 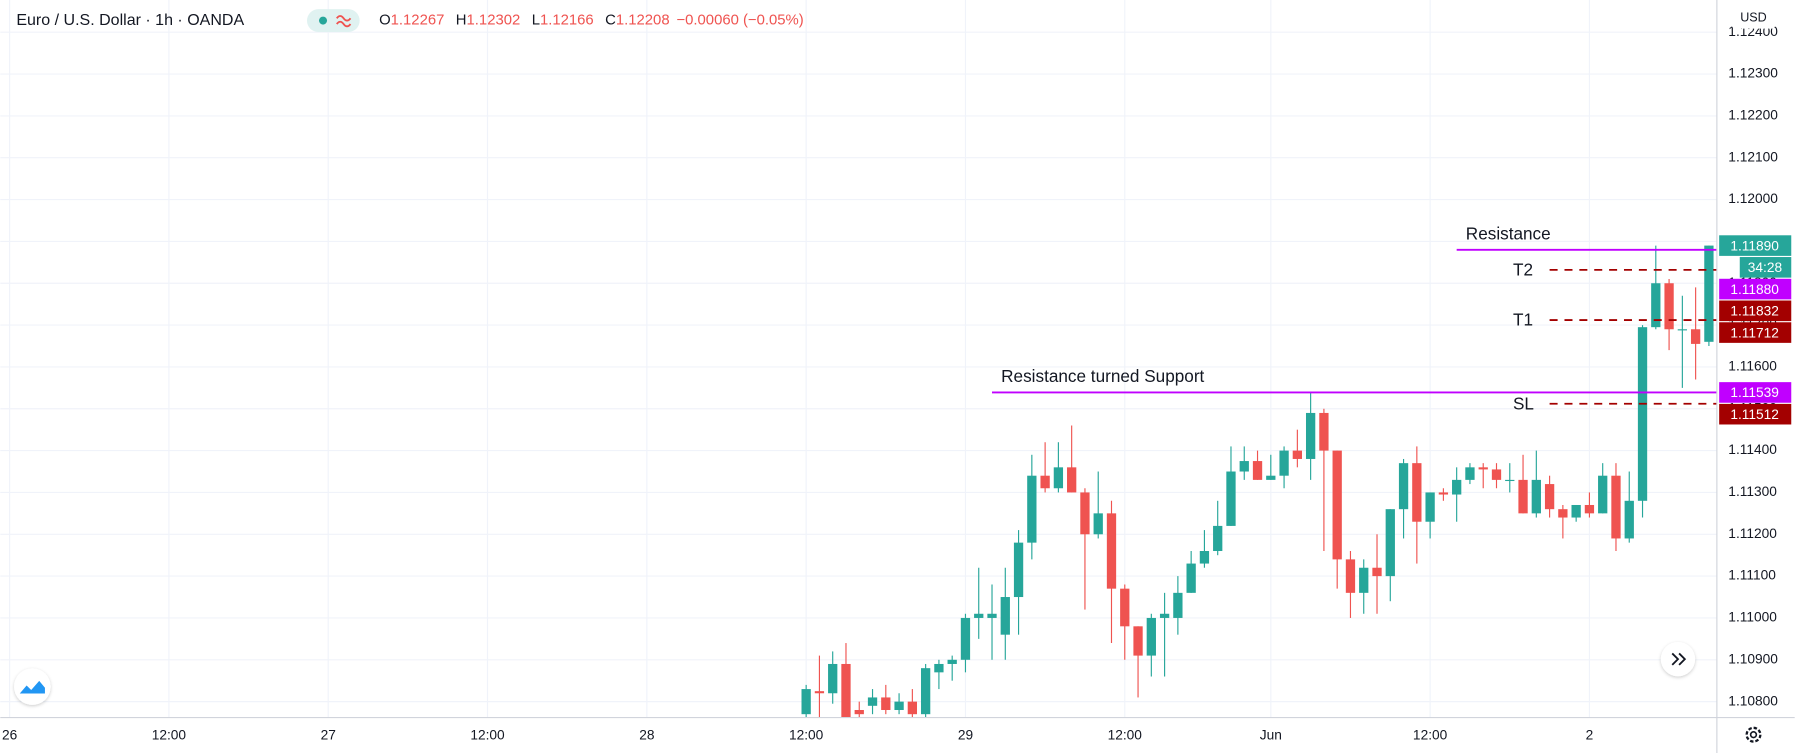 What do you see at coordinates (1753, 198) in the screenshot?
I see `y-tick-label: 1.12000` at bounding box center [1753, 198].